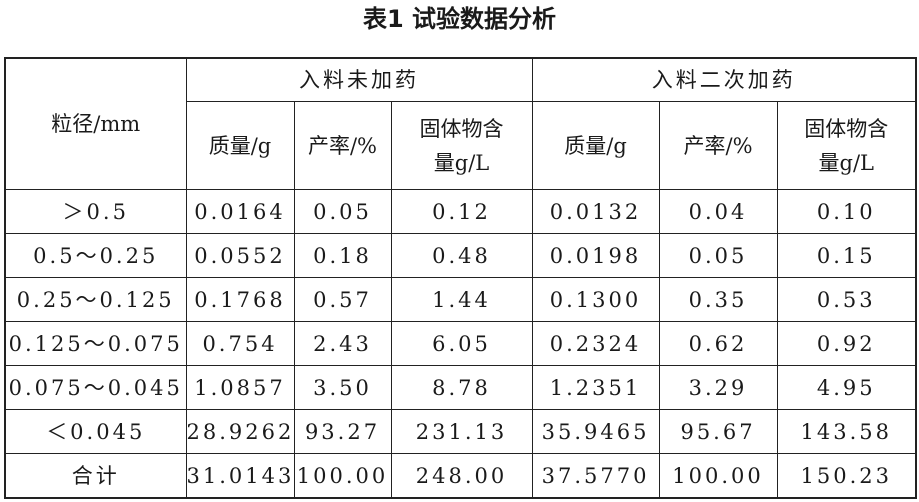  Describe the element at coordinates (342, 299) in the screenshot. I see `data-cell: 0.57` at that location.